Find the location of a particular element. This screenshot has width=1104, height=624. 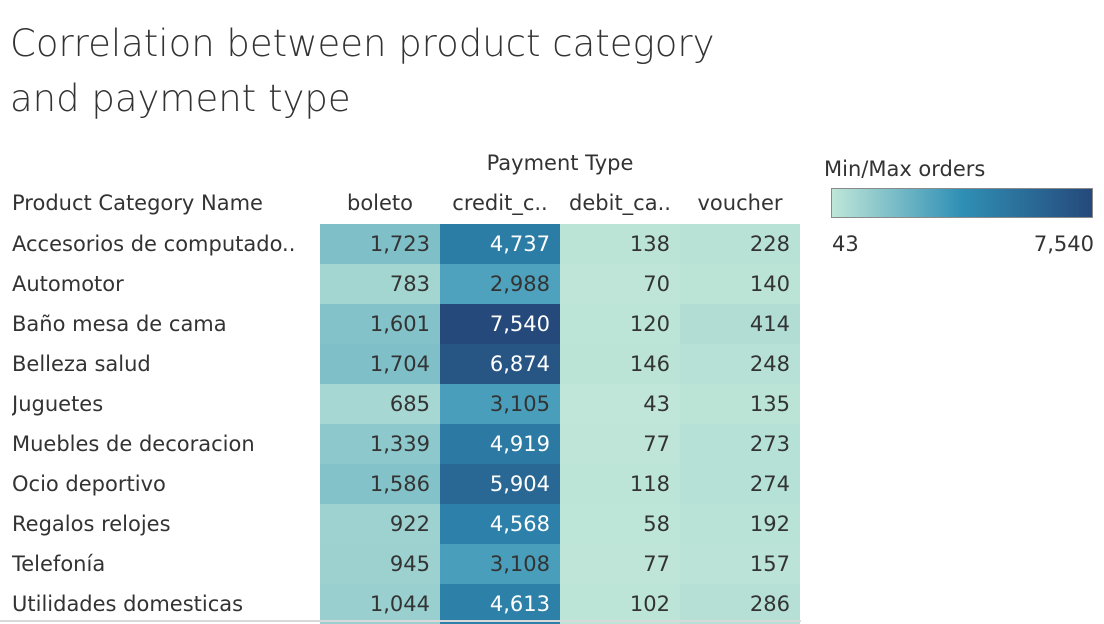

table-row: Utilidades domesticas 1,044 4,613 102 286 is located at coordinates (400, 604).